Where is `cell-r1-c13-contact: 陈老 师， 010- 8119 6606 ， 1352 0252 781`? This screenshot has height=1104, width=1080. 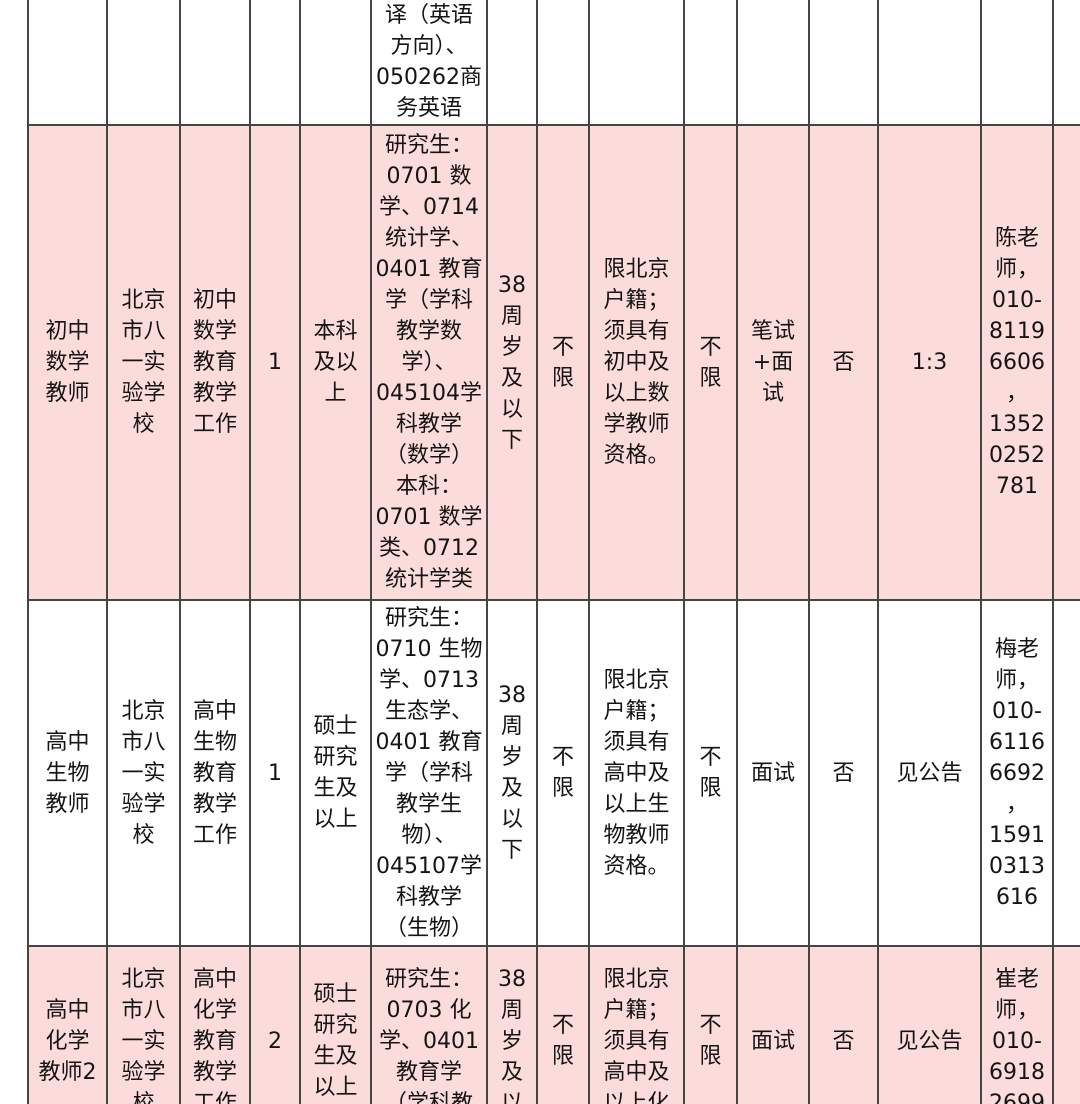
cell-r1-c13-contact: 陈老 师， 010- 8119 6606 ， 1352 0252 781 is located at coordinates (1017, 362).